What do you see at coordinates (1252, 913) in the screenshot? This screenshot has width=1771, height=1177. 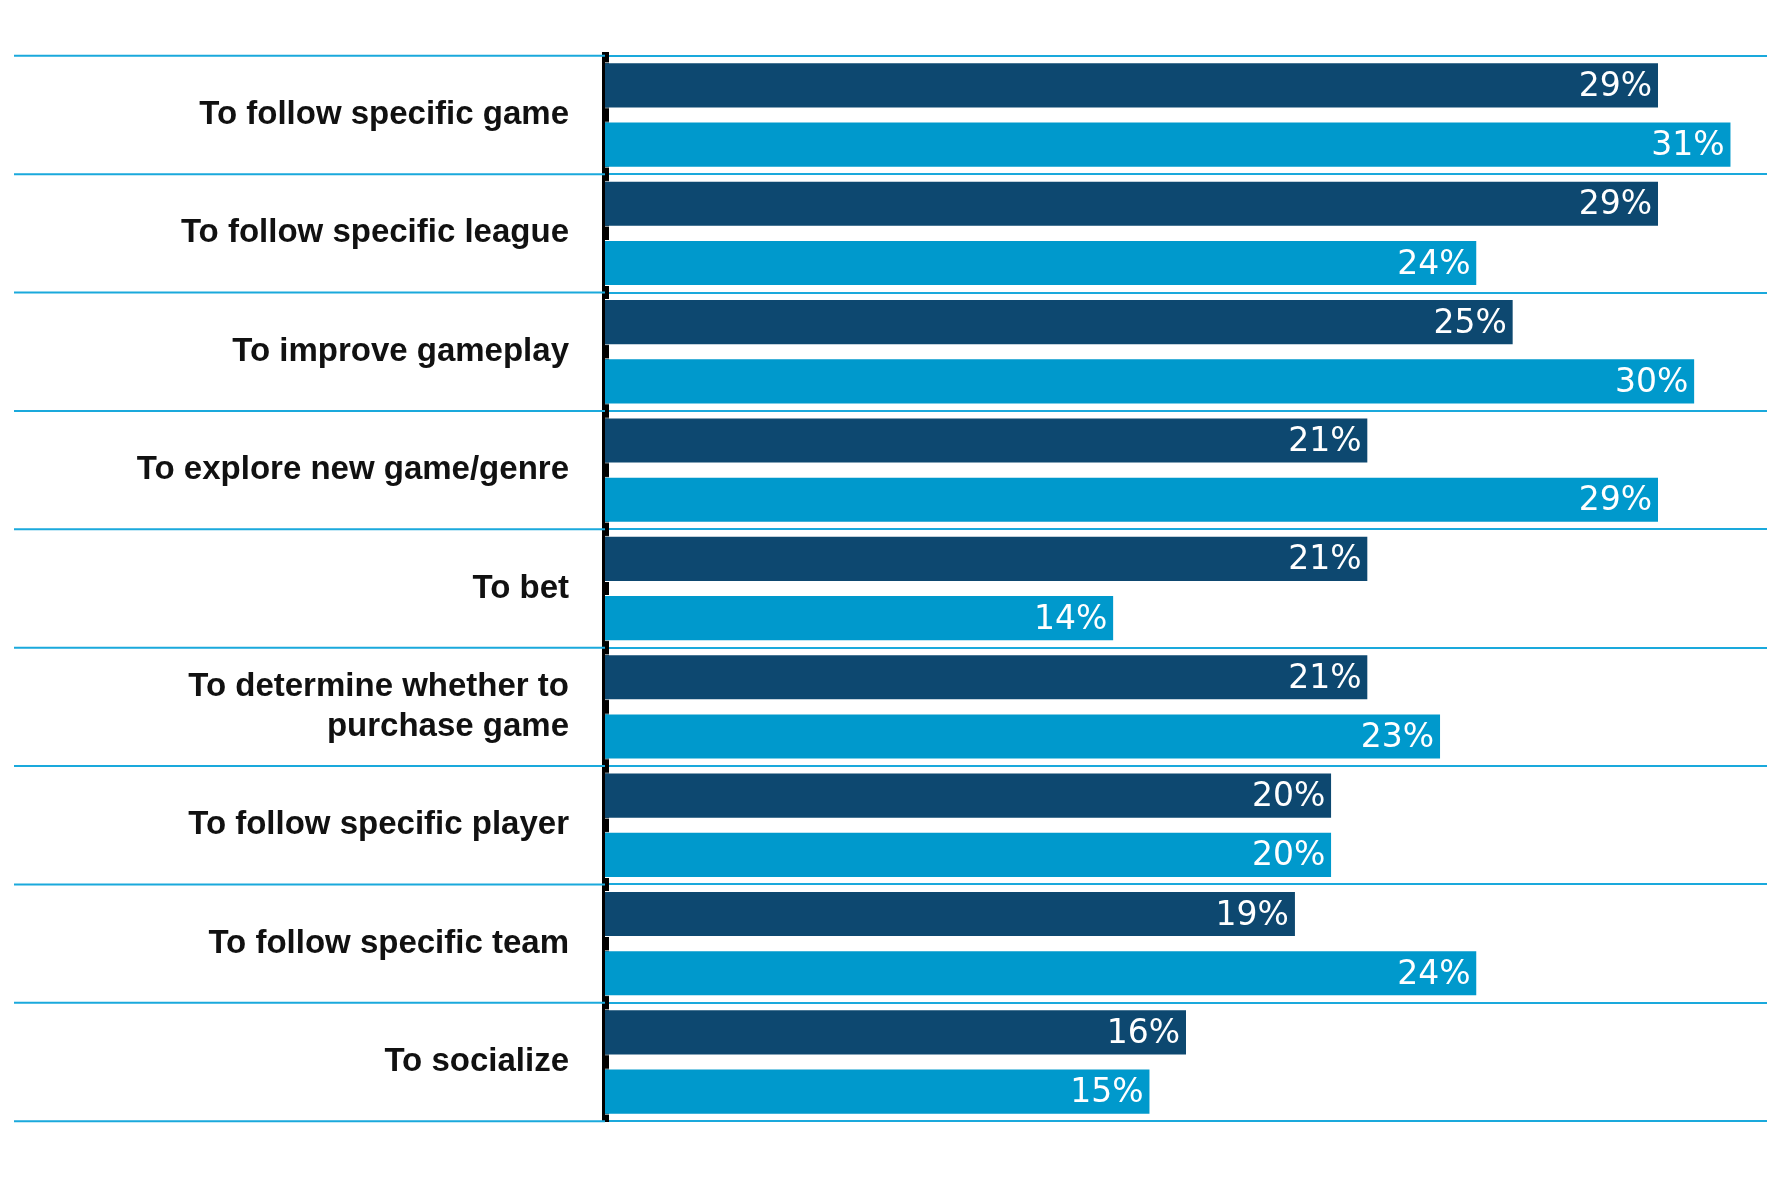 I see `data-label: 19%` at bounding box center [1252, 913].